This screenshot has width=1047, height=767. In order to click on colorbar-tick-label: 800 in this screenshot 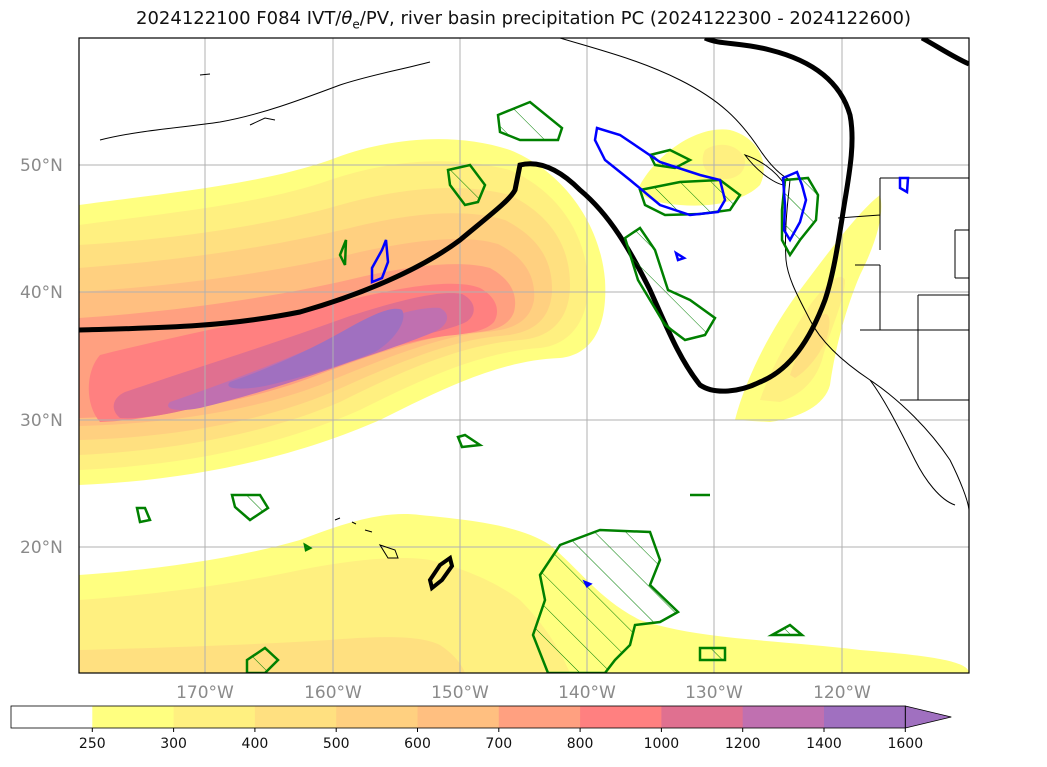, I will do `click(580, 744)`.